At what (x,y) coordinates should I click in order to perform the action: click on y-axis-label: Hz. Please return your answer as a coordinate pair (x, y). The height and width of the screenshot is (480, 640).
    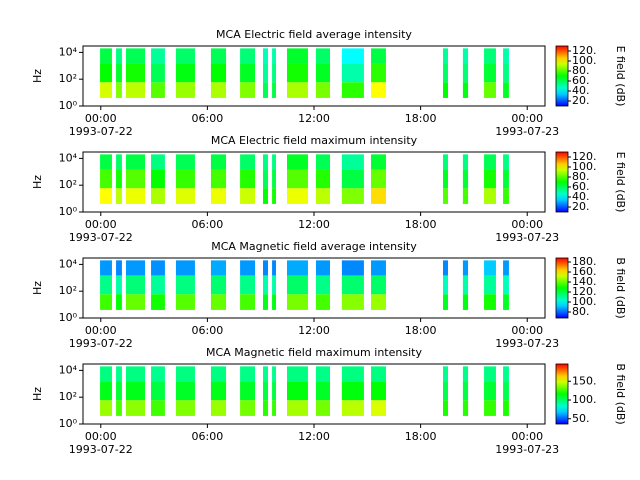
    Looking at the image, I should click on (37, 394).